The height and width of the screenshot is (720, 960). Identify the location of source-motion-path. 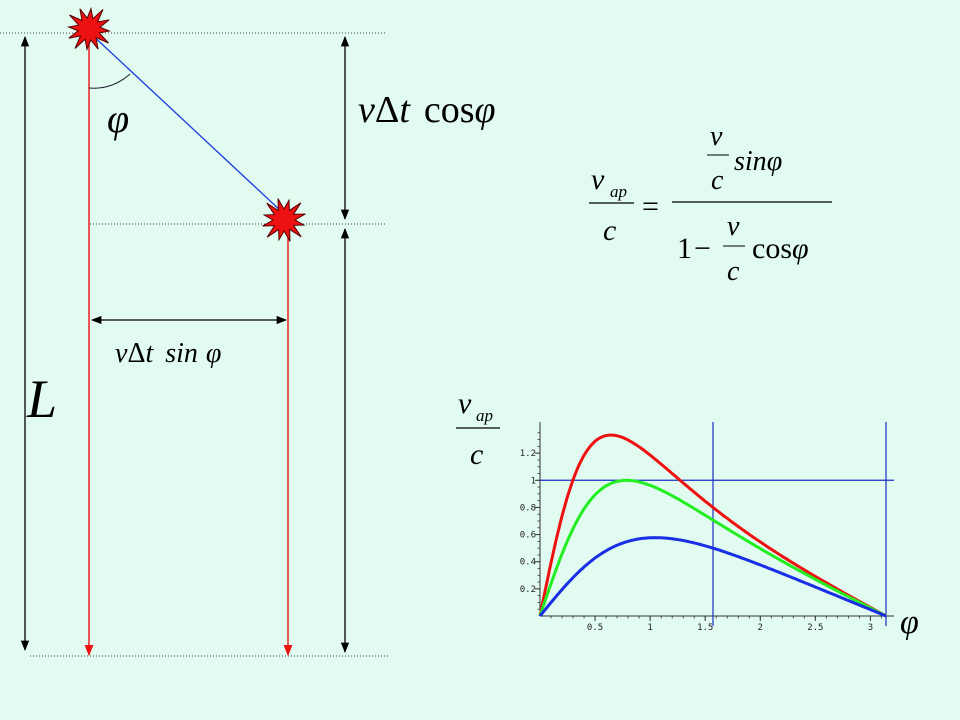
(185, 122).